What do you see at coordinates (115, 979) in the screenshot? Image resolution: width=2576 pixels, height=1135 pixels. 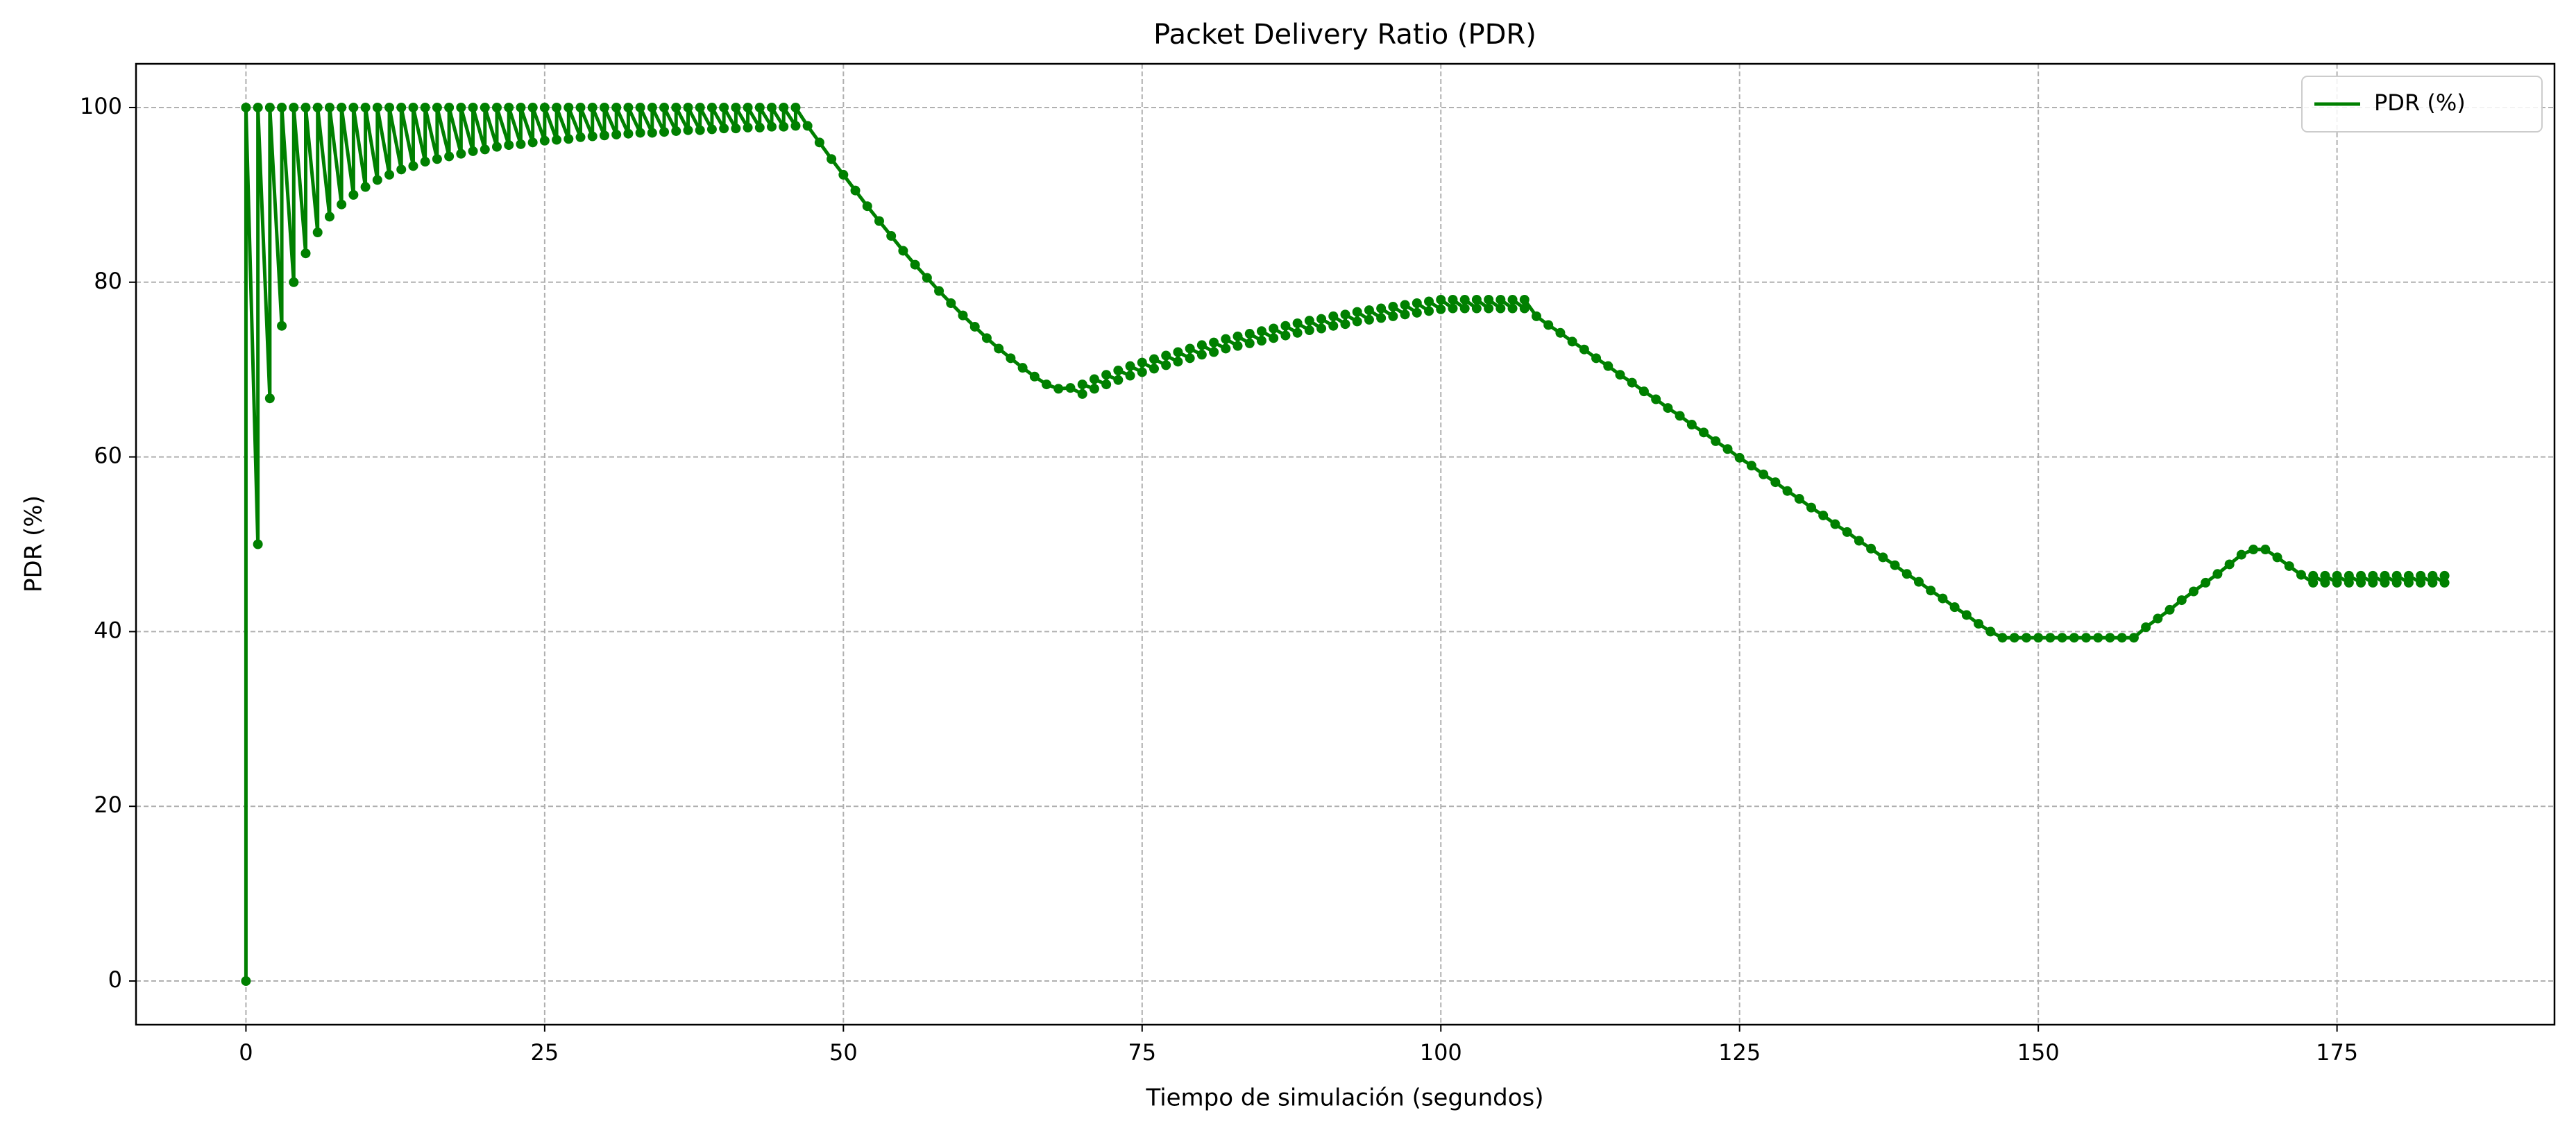 I see `y-tick-label: 0` at bounding box center [115, 979].